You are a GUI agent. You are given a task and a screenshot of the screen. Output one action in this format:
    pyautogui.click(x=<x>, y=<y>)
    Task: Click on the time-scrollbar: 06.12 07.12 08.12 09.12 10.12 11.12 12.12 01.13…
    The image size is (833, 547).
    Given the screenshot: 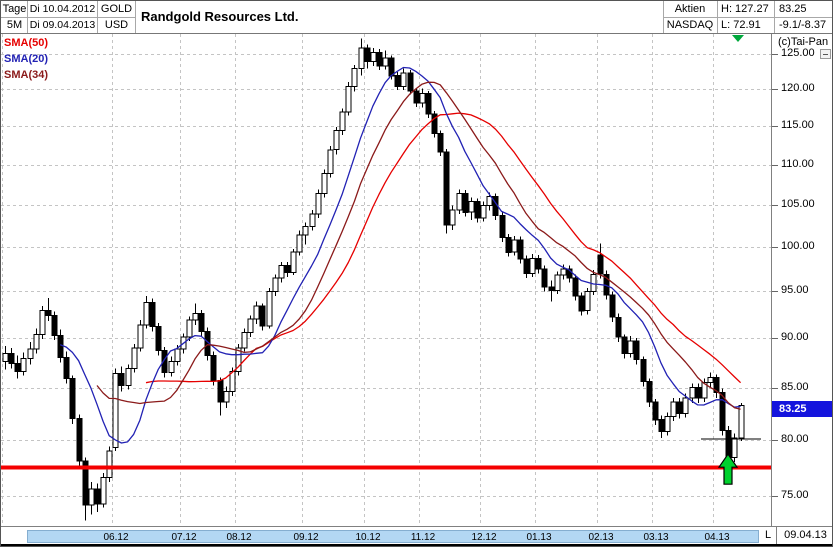 What is the action you would take?
    pyautogui.click(x=393, y=536)
    